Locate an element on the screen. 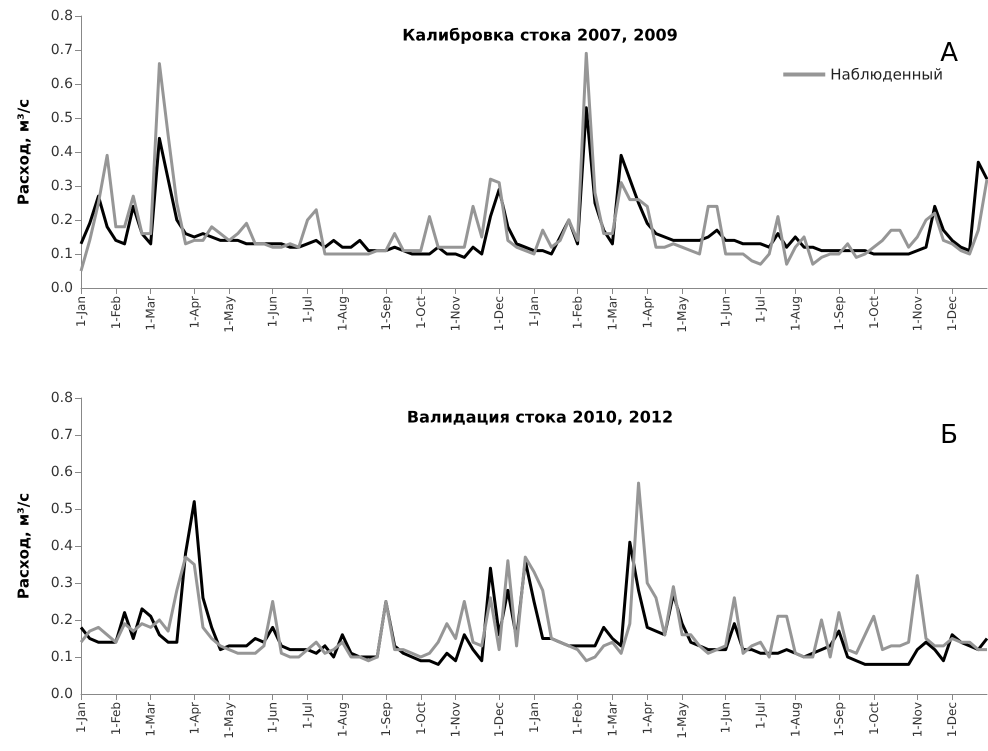 The width and height of the screenshot is (988, 751). annotation: Б is located at coordinates (949, 435).